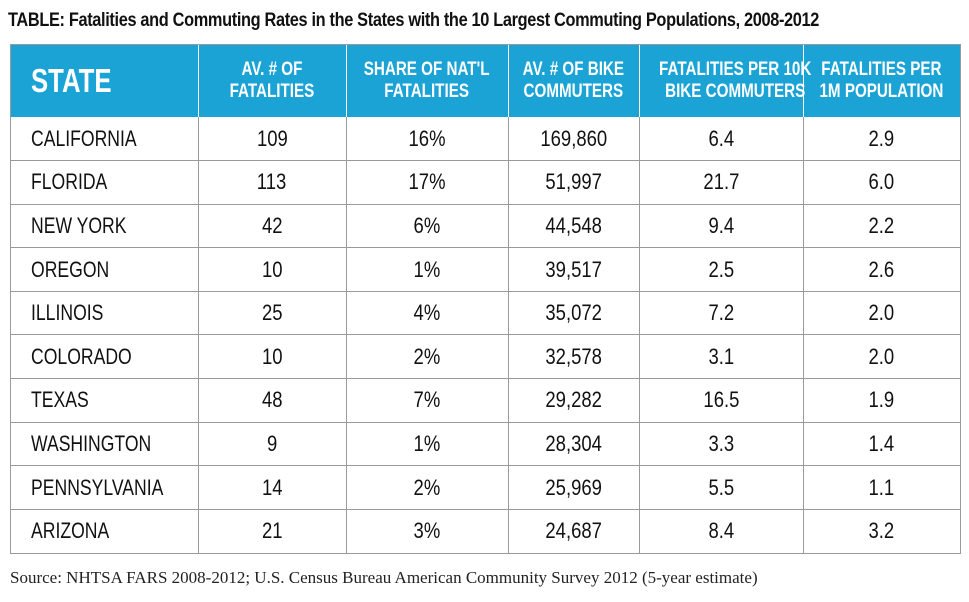  I want to click on per-1m-cell: 6.0, so click(881, 182).